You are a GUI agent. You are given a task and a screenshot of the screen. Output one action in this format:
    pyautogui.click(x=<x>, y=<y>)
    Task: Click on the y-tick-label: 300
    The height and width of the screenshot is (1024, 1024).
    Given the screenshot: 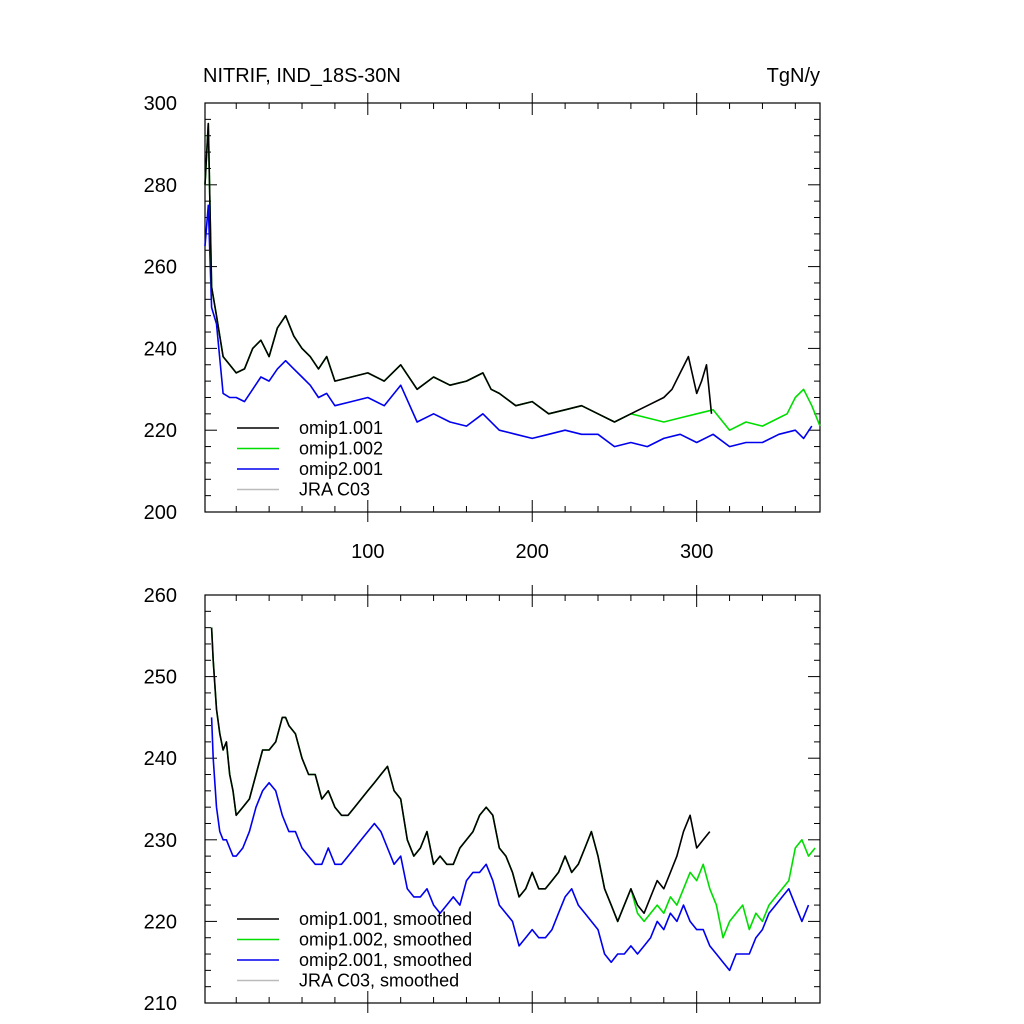 What is the action you would take?
    pyautogui.click(x=160, y=104)
    